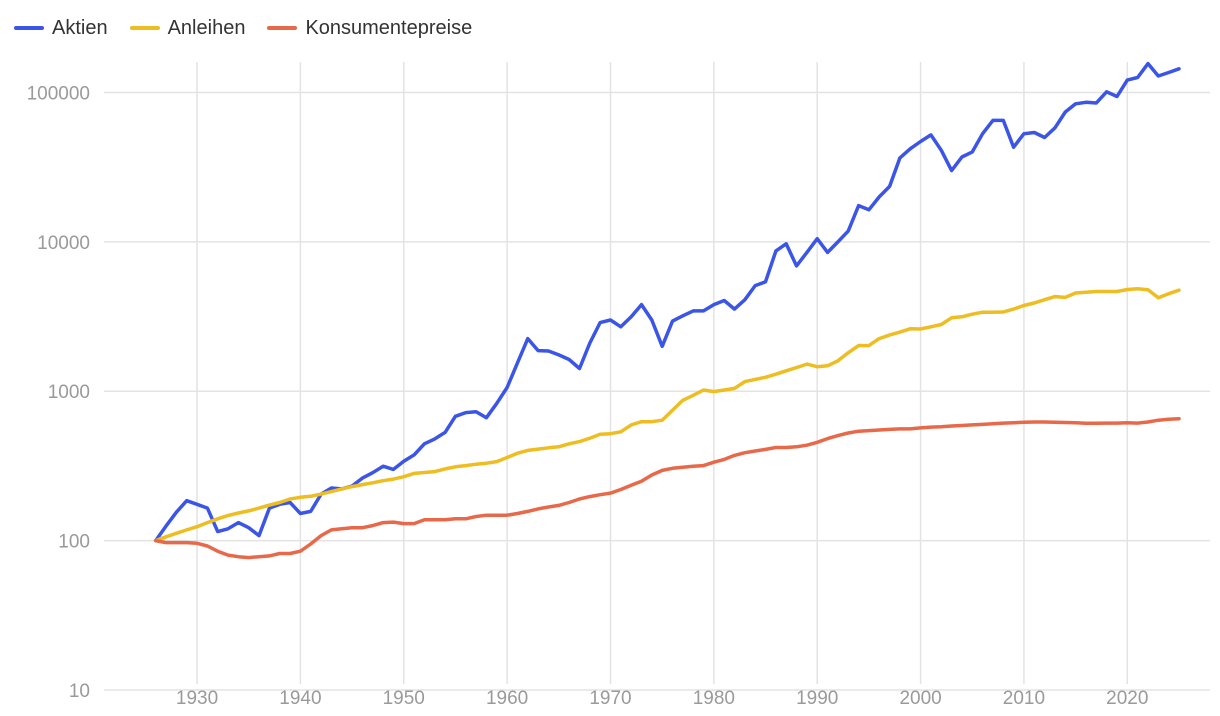 The height and width of the screenshot is (716, 1220). I want to click on y-tick-label-100: 100, so click(74, 542).